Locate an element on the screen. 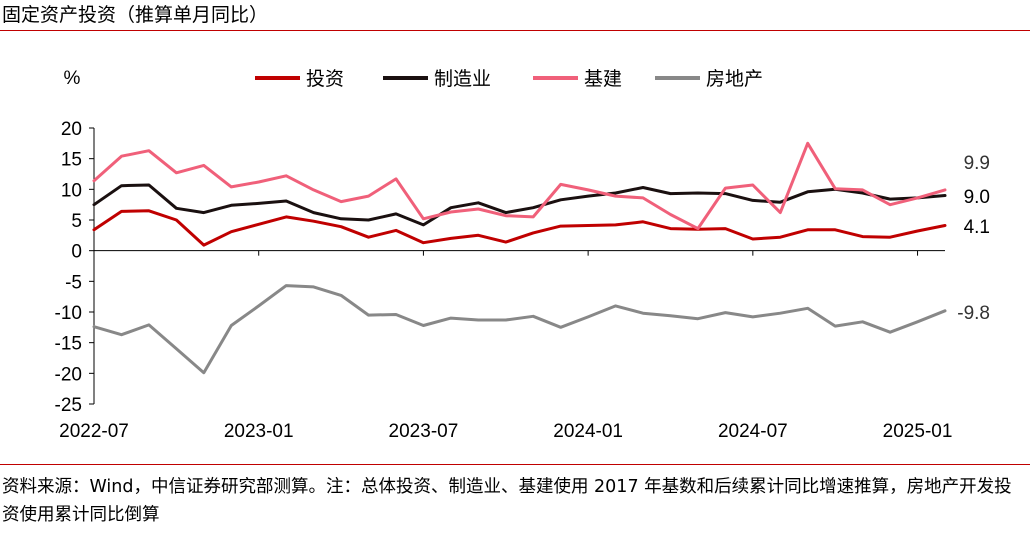  y-tick-label: 15 is located at coordinates (71, 160).